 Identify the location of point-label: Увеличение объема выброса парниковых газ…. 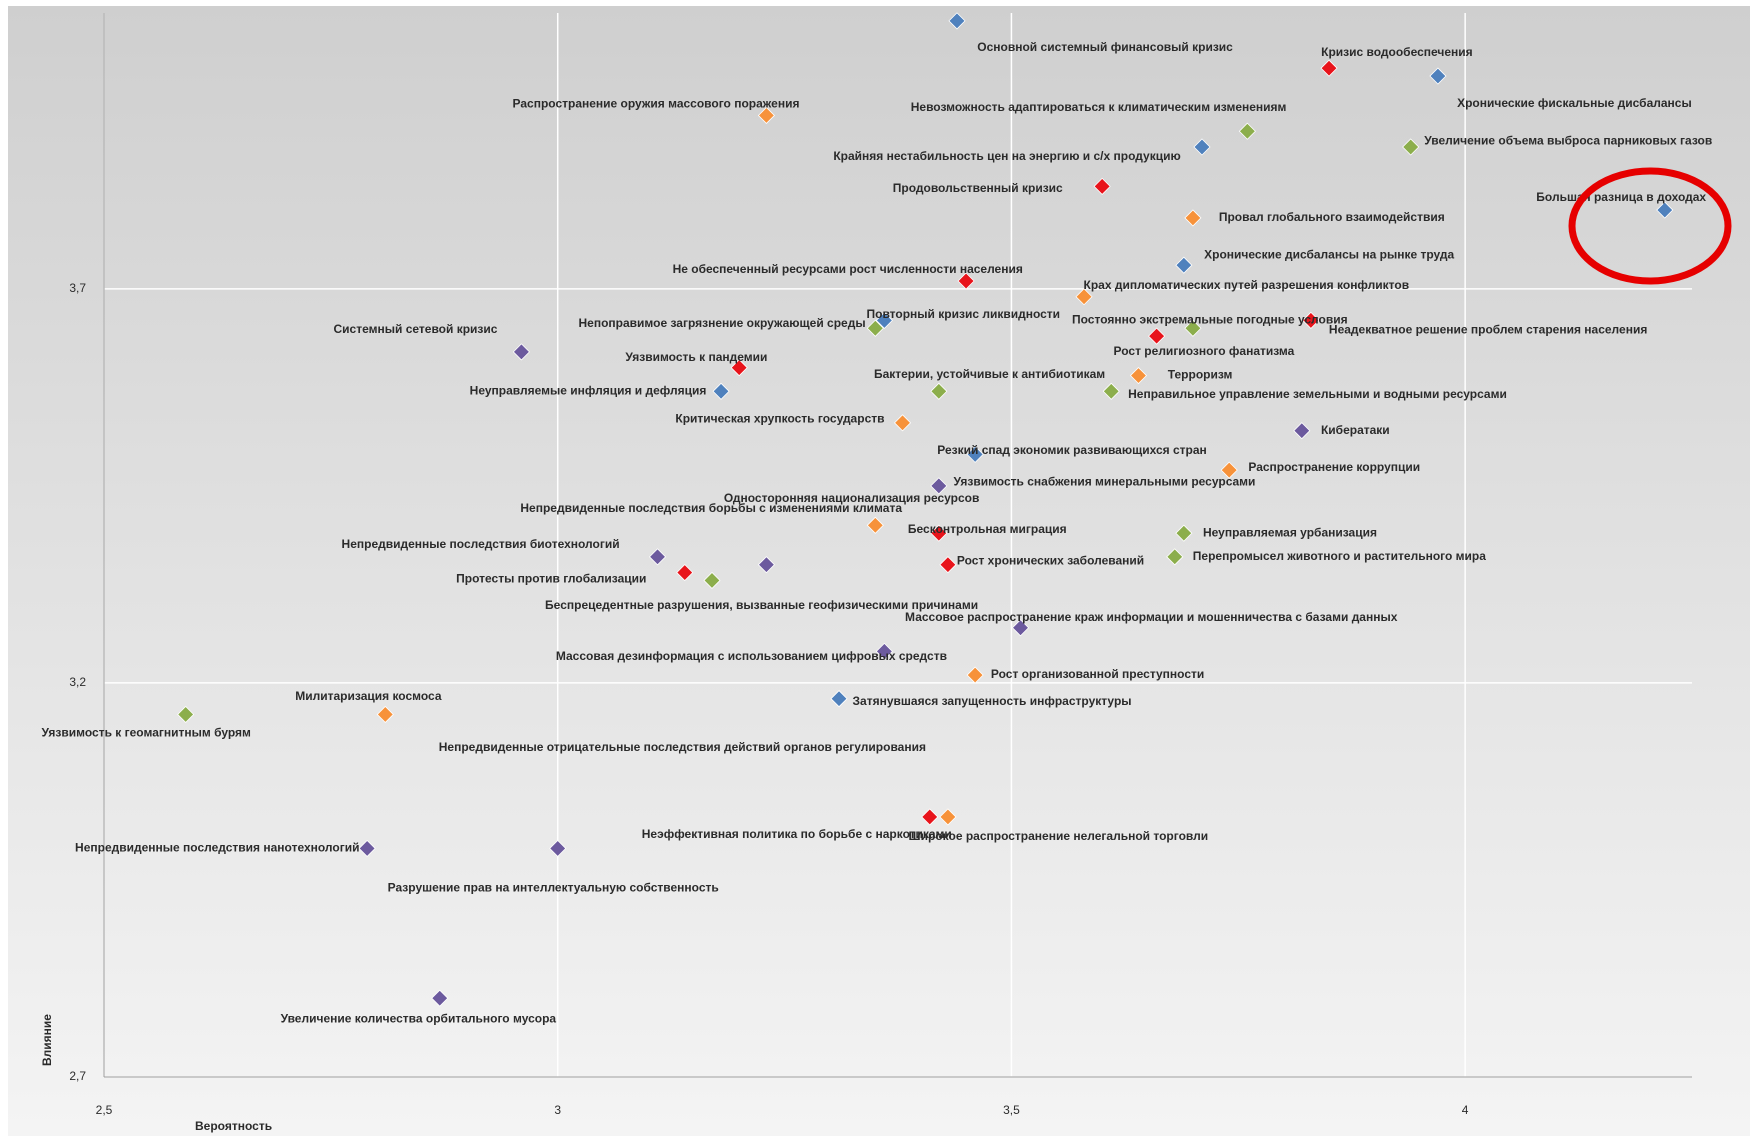
(1568, 141).